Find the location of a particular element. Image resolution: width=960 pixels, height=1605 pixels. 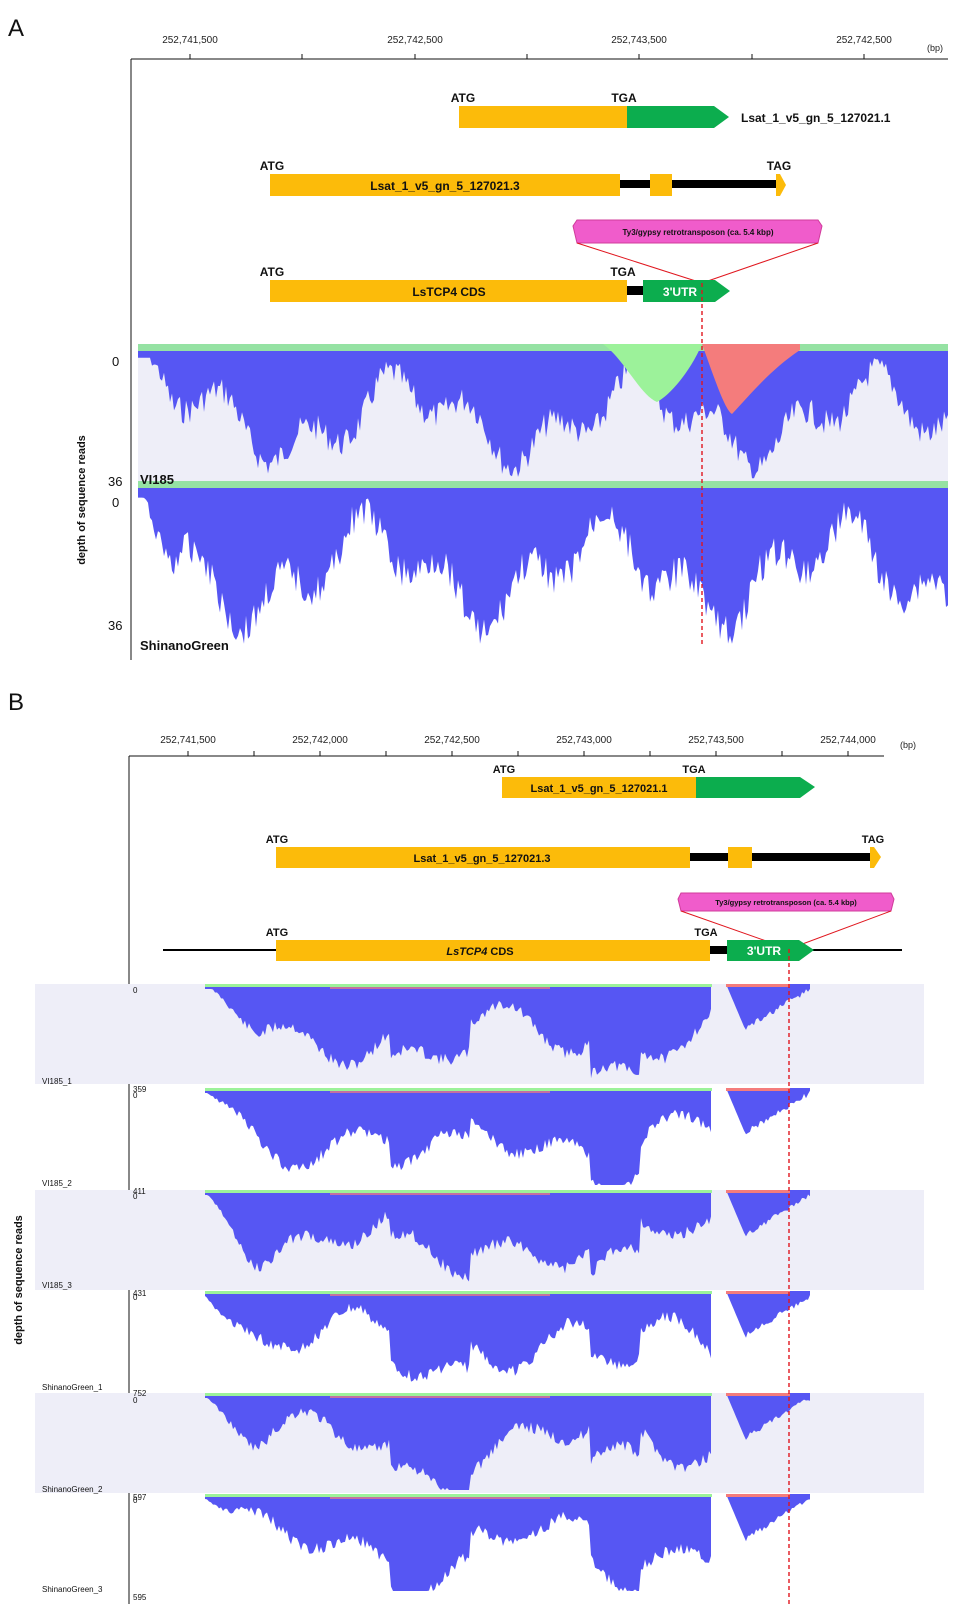

tick-label: 252,744,000 is located at coordinates (848, 740).